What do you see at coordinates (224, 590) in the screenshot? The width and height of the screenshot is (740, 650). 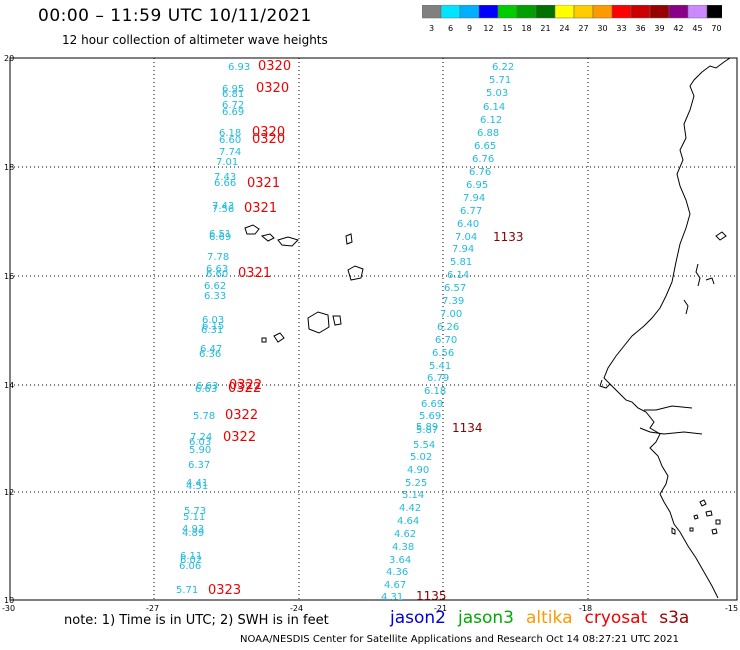 I see `pass-time-label: 0323` at bounding box center [224, 590].